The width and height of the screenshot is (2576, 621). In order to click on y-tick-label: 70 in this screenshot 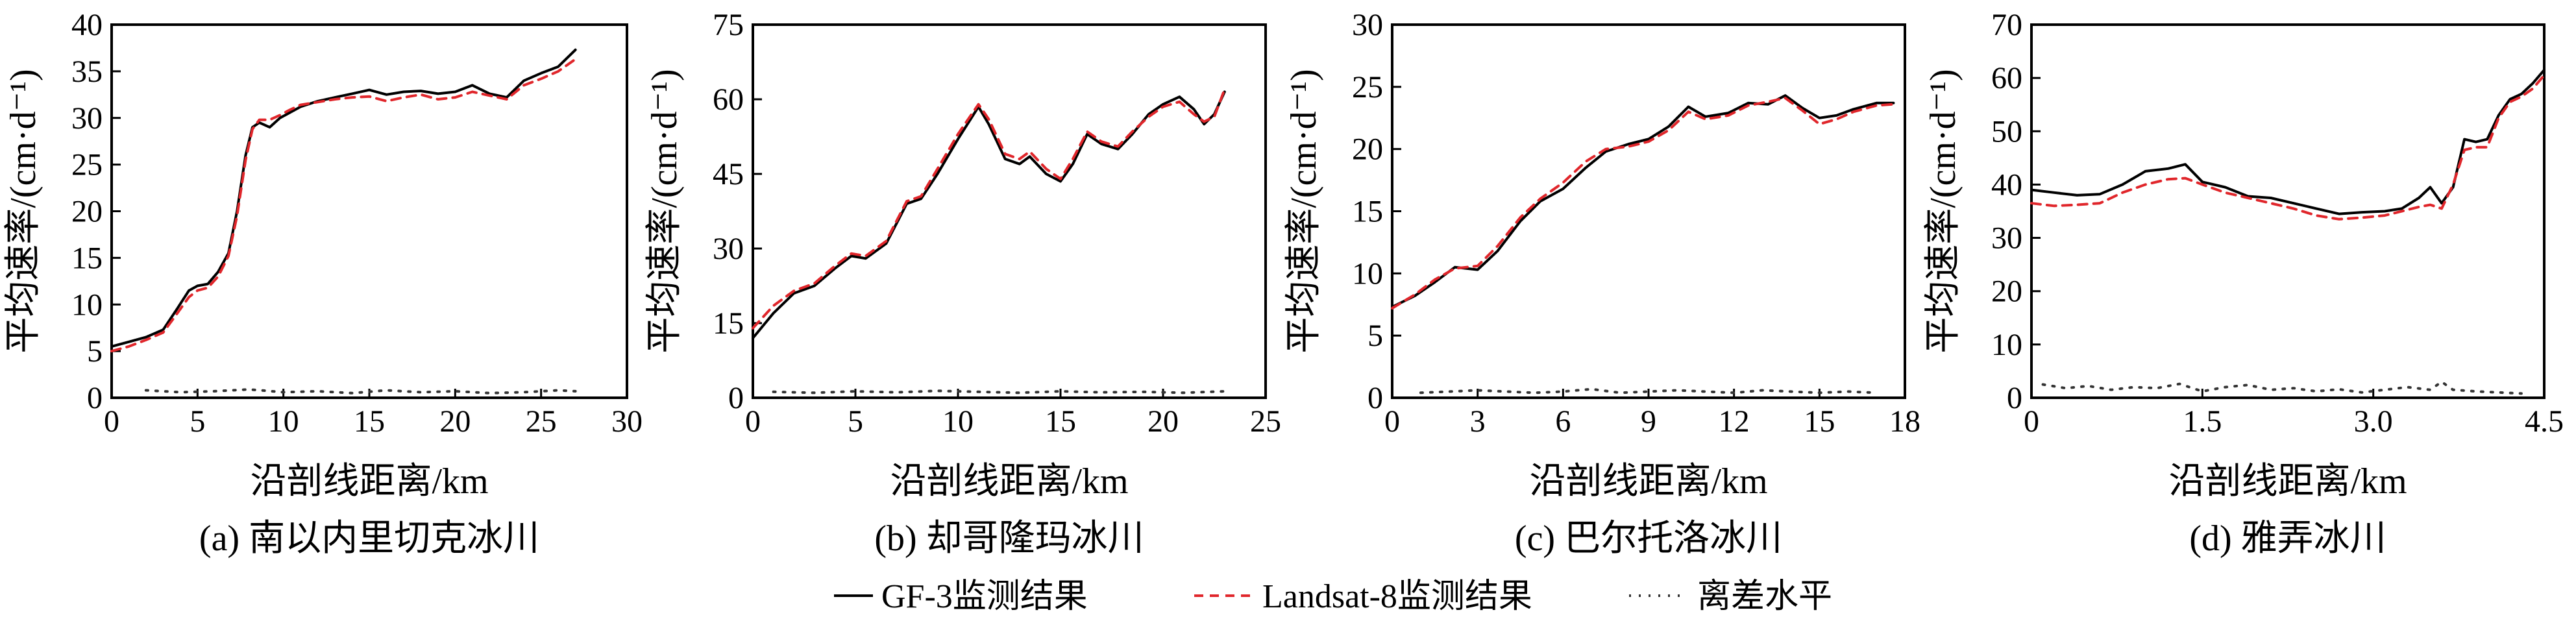, I will do `click(2006, 25)`.